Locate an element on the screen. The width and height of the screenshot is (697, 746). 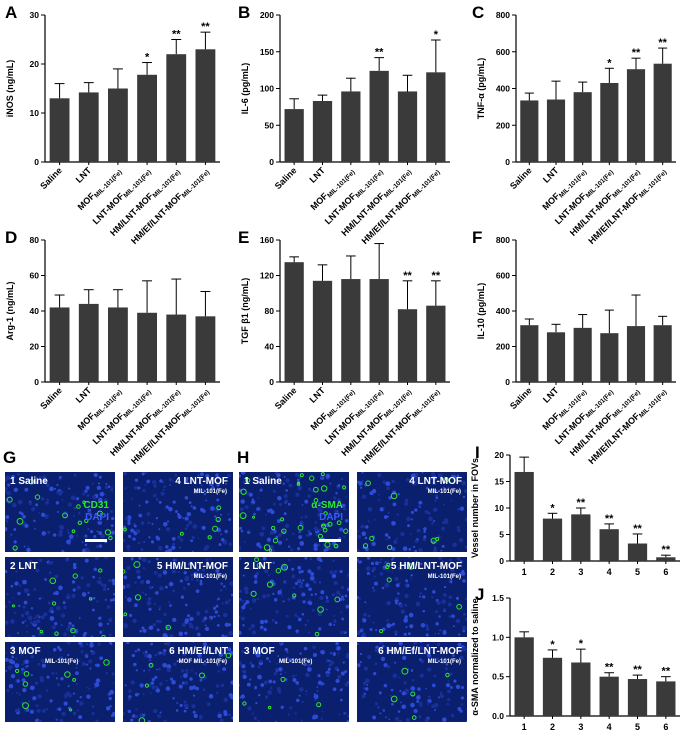
x-tick-label: 1 is located at coordinates (524, 572).